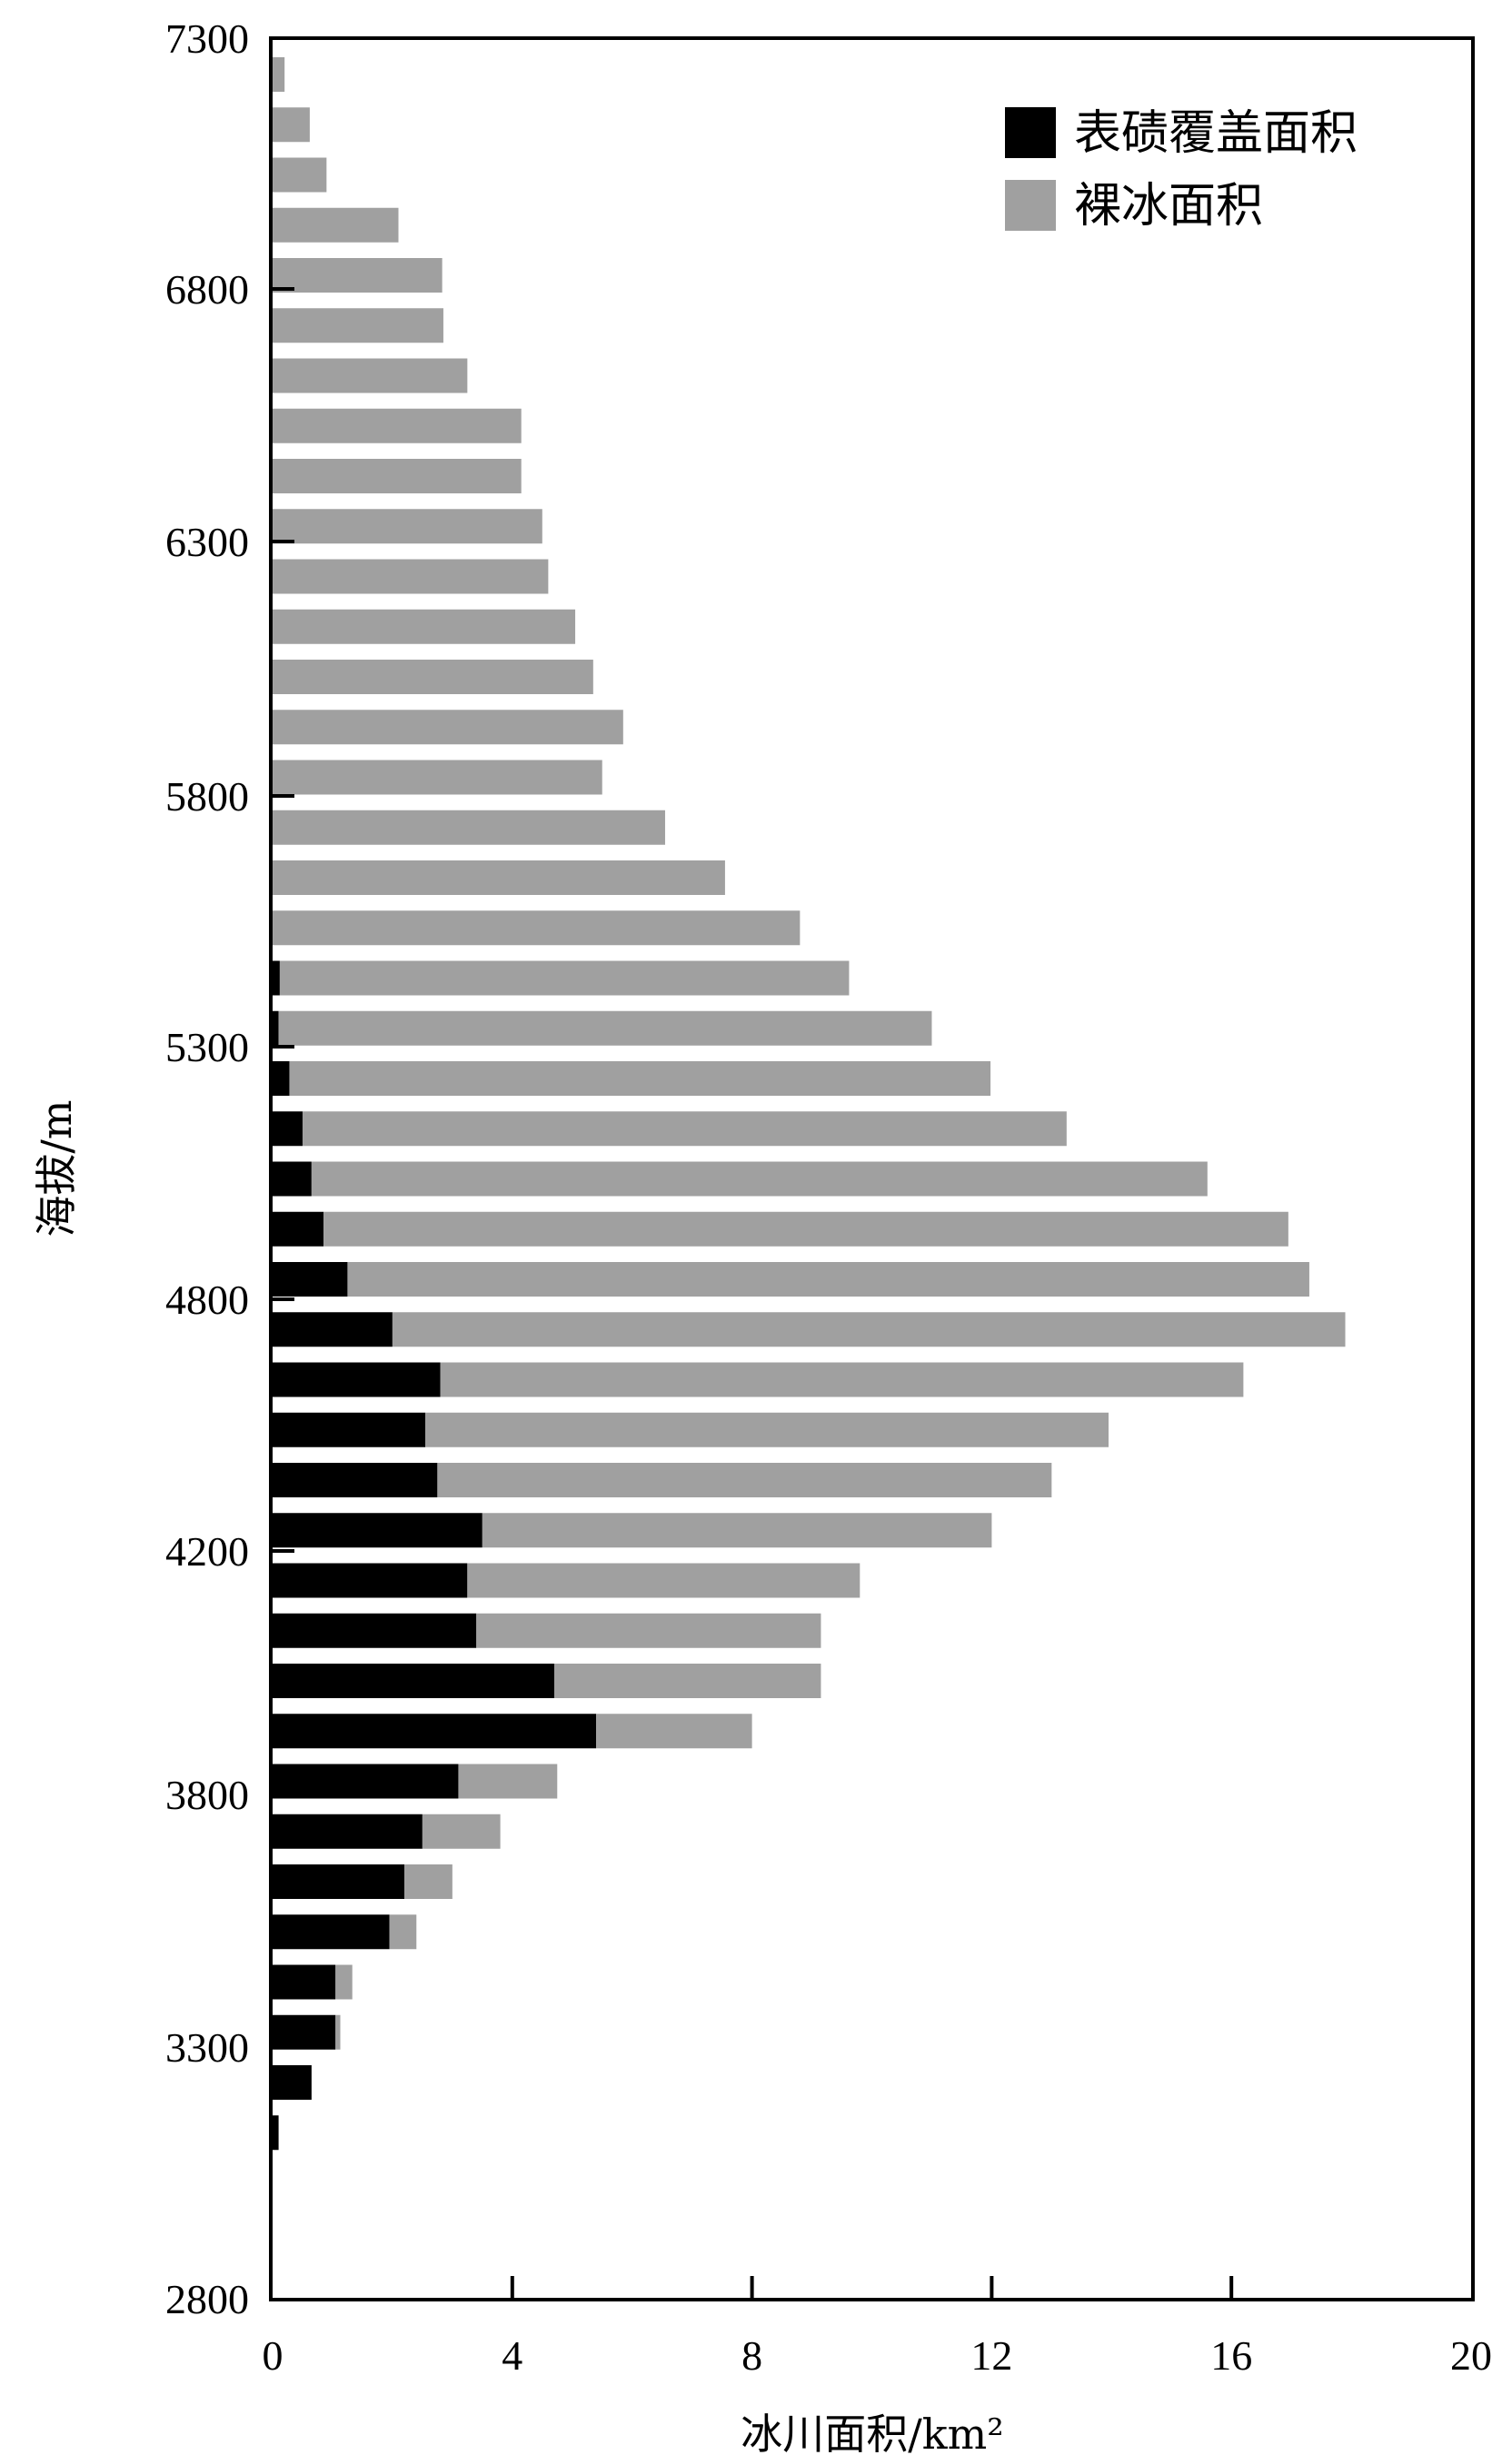 Image resolution: width=1512 pixels, height=2455 pixels. Describe the element at coordinates (1030, 132) in the screenshot. I see `legend-swatch-debris` at that location.